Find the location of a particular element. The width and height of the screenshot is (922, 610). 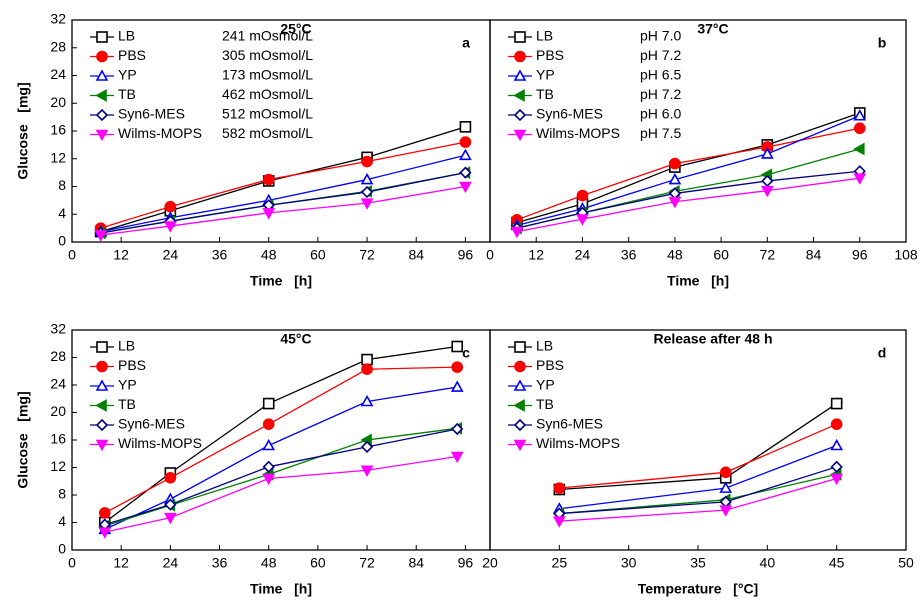

legend-note: pH 7.2 is located at coordinates (660, 55).